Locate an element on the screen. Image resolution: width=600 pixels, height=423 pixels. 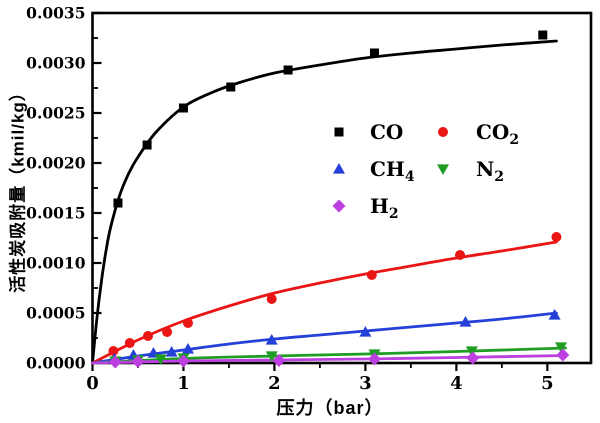
y-tick-label: 0.0020 is located at coordinates (56, 163).